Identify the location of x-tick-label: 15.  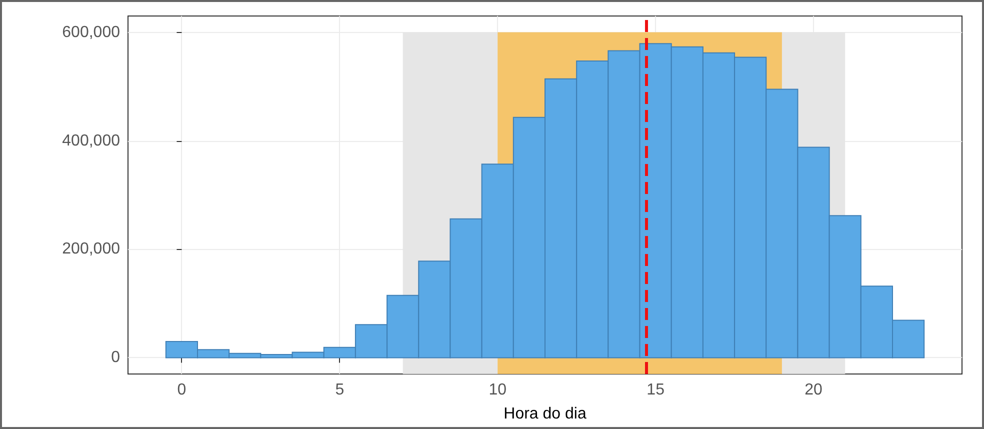
(655, 390).